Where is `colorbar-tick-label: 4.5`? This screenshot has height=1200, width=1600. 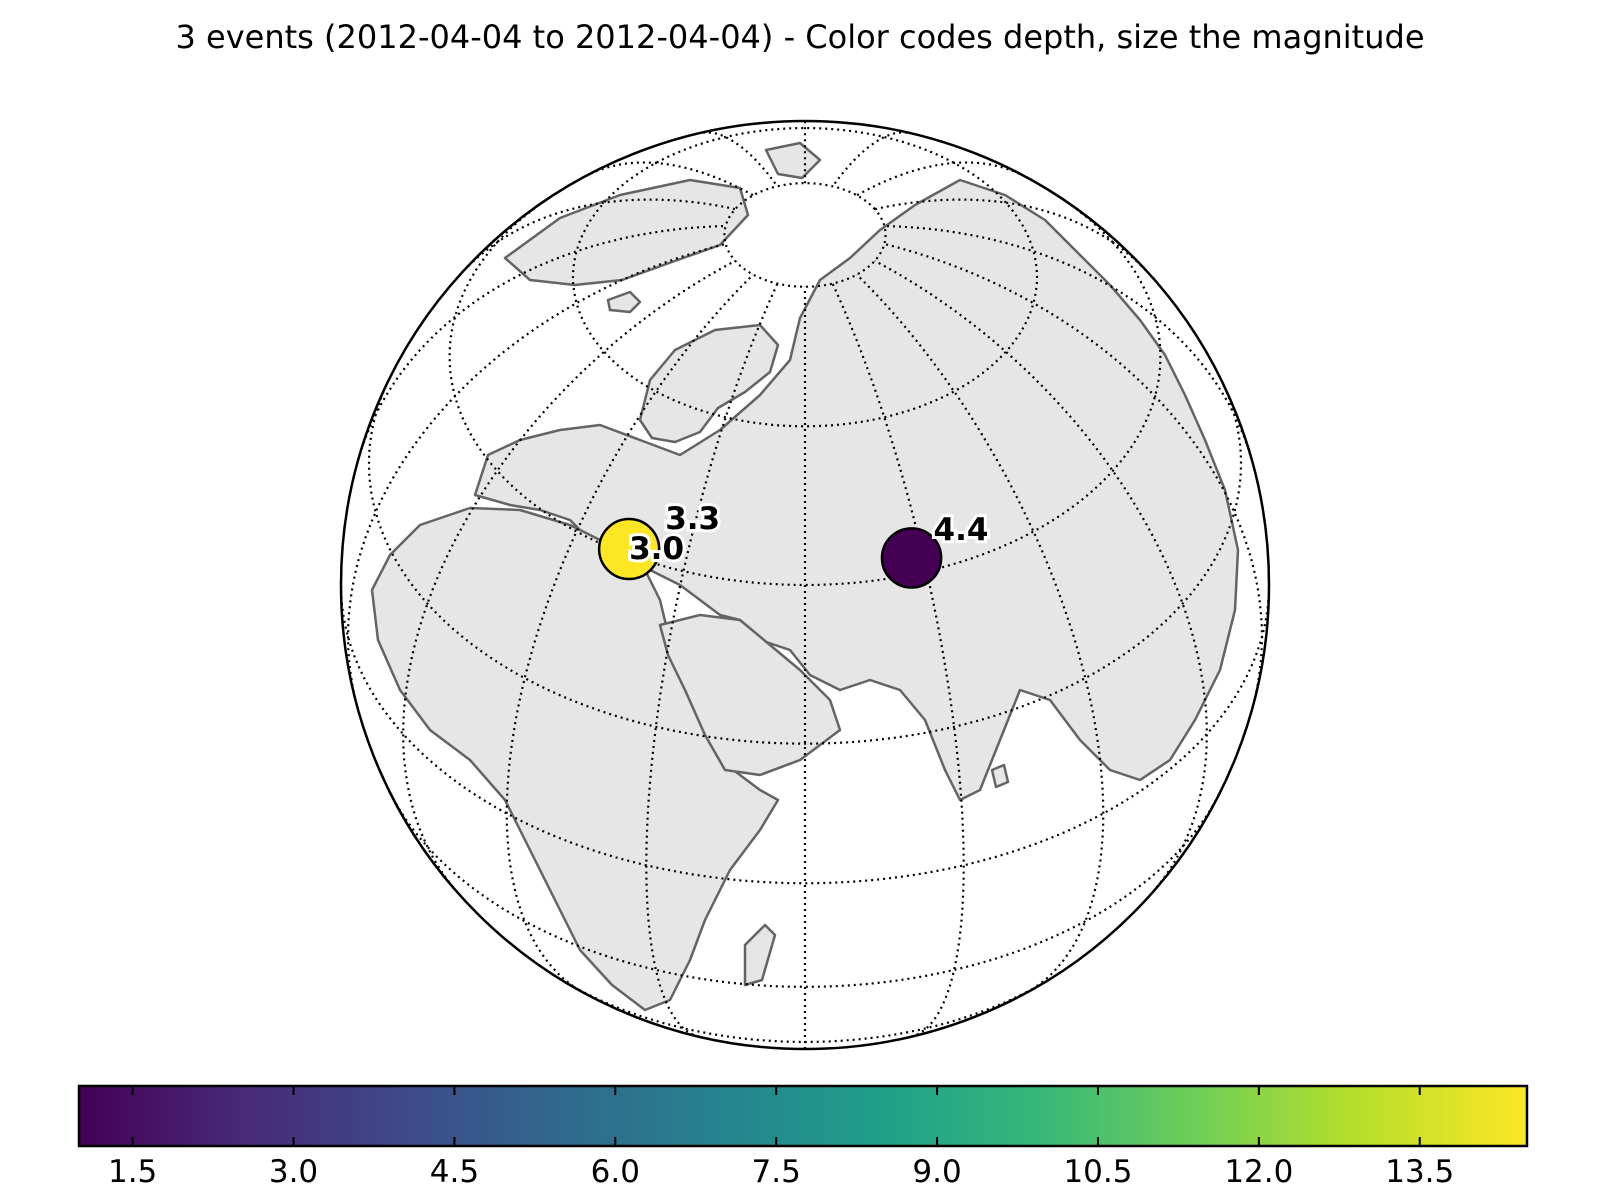 colorbar-tick-label: 4.5 is located at coordinates (454, 1172).